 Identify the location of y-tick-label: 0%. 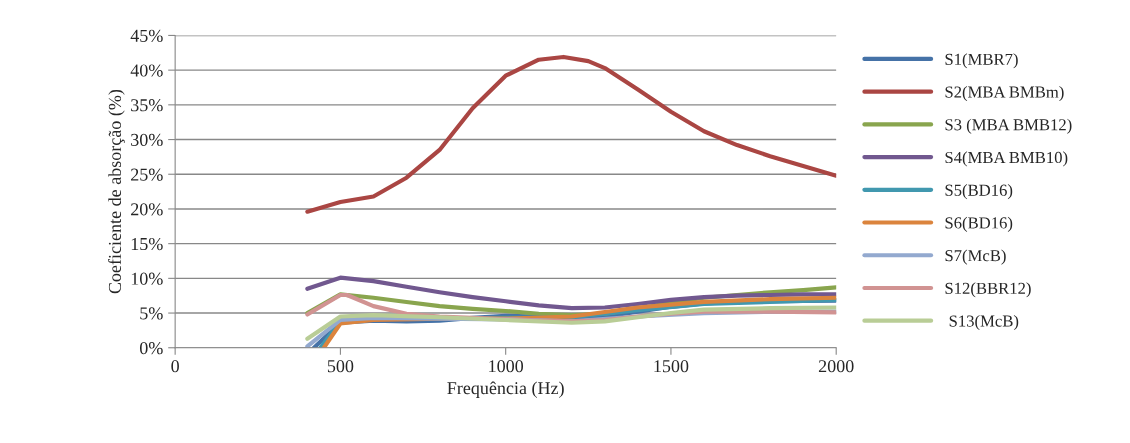
(151, 348).